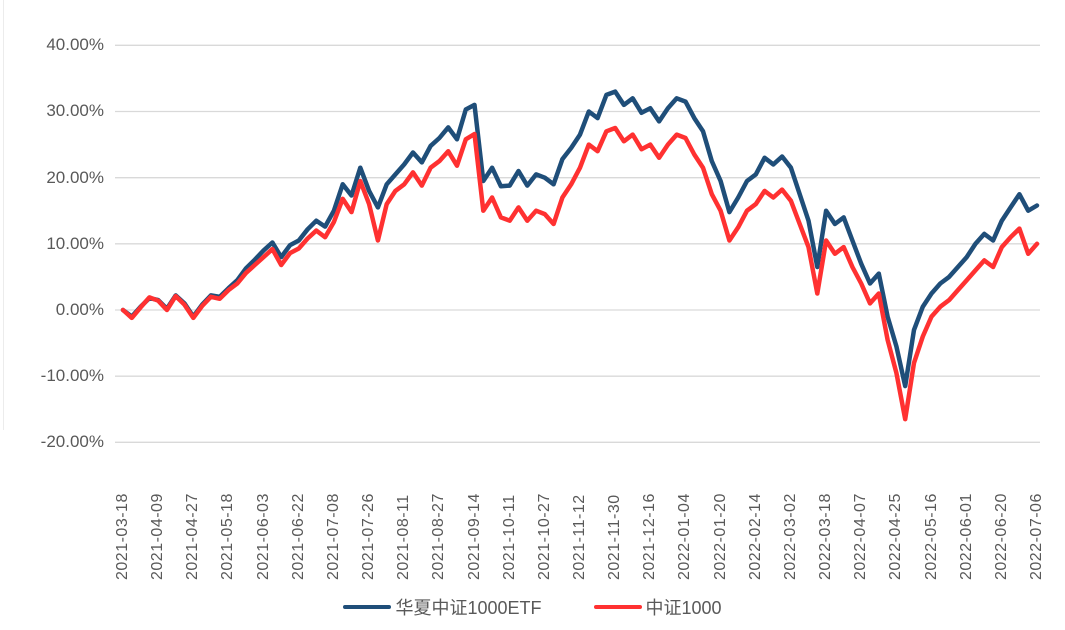  What do you see at coordinates (122, 536) in the screenshot?
I see `x-tick-label: 2021-03-18` at bounding box center [122, 536].